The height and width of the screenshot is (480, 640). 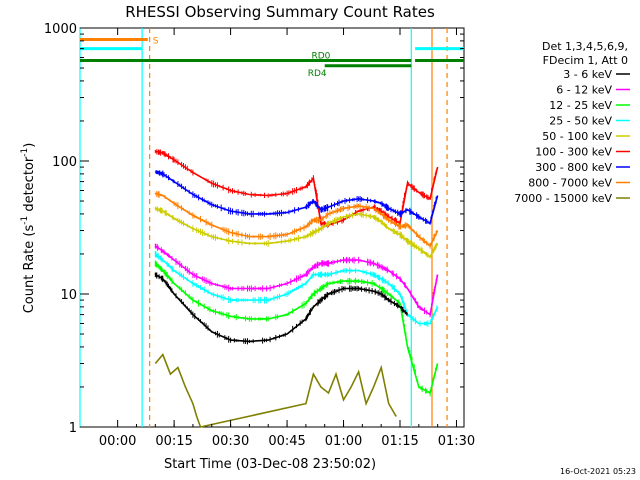 I want to click on x-tick-label: 01:15, so click(x=399, y=441).